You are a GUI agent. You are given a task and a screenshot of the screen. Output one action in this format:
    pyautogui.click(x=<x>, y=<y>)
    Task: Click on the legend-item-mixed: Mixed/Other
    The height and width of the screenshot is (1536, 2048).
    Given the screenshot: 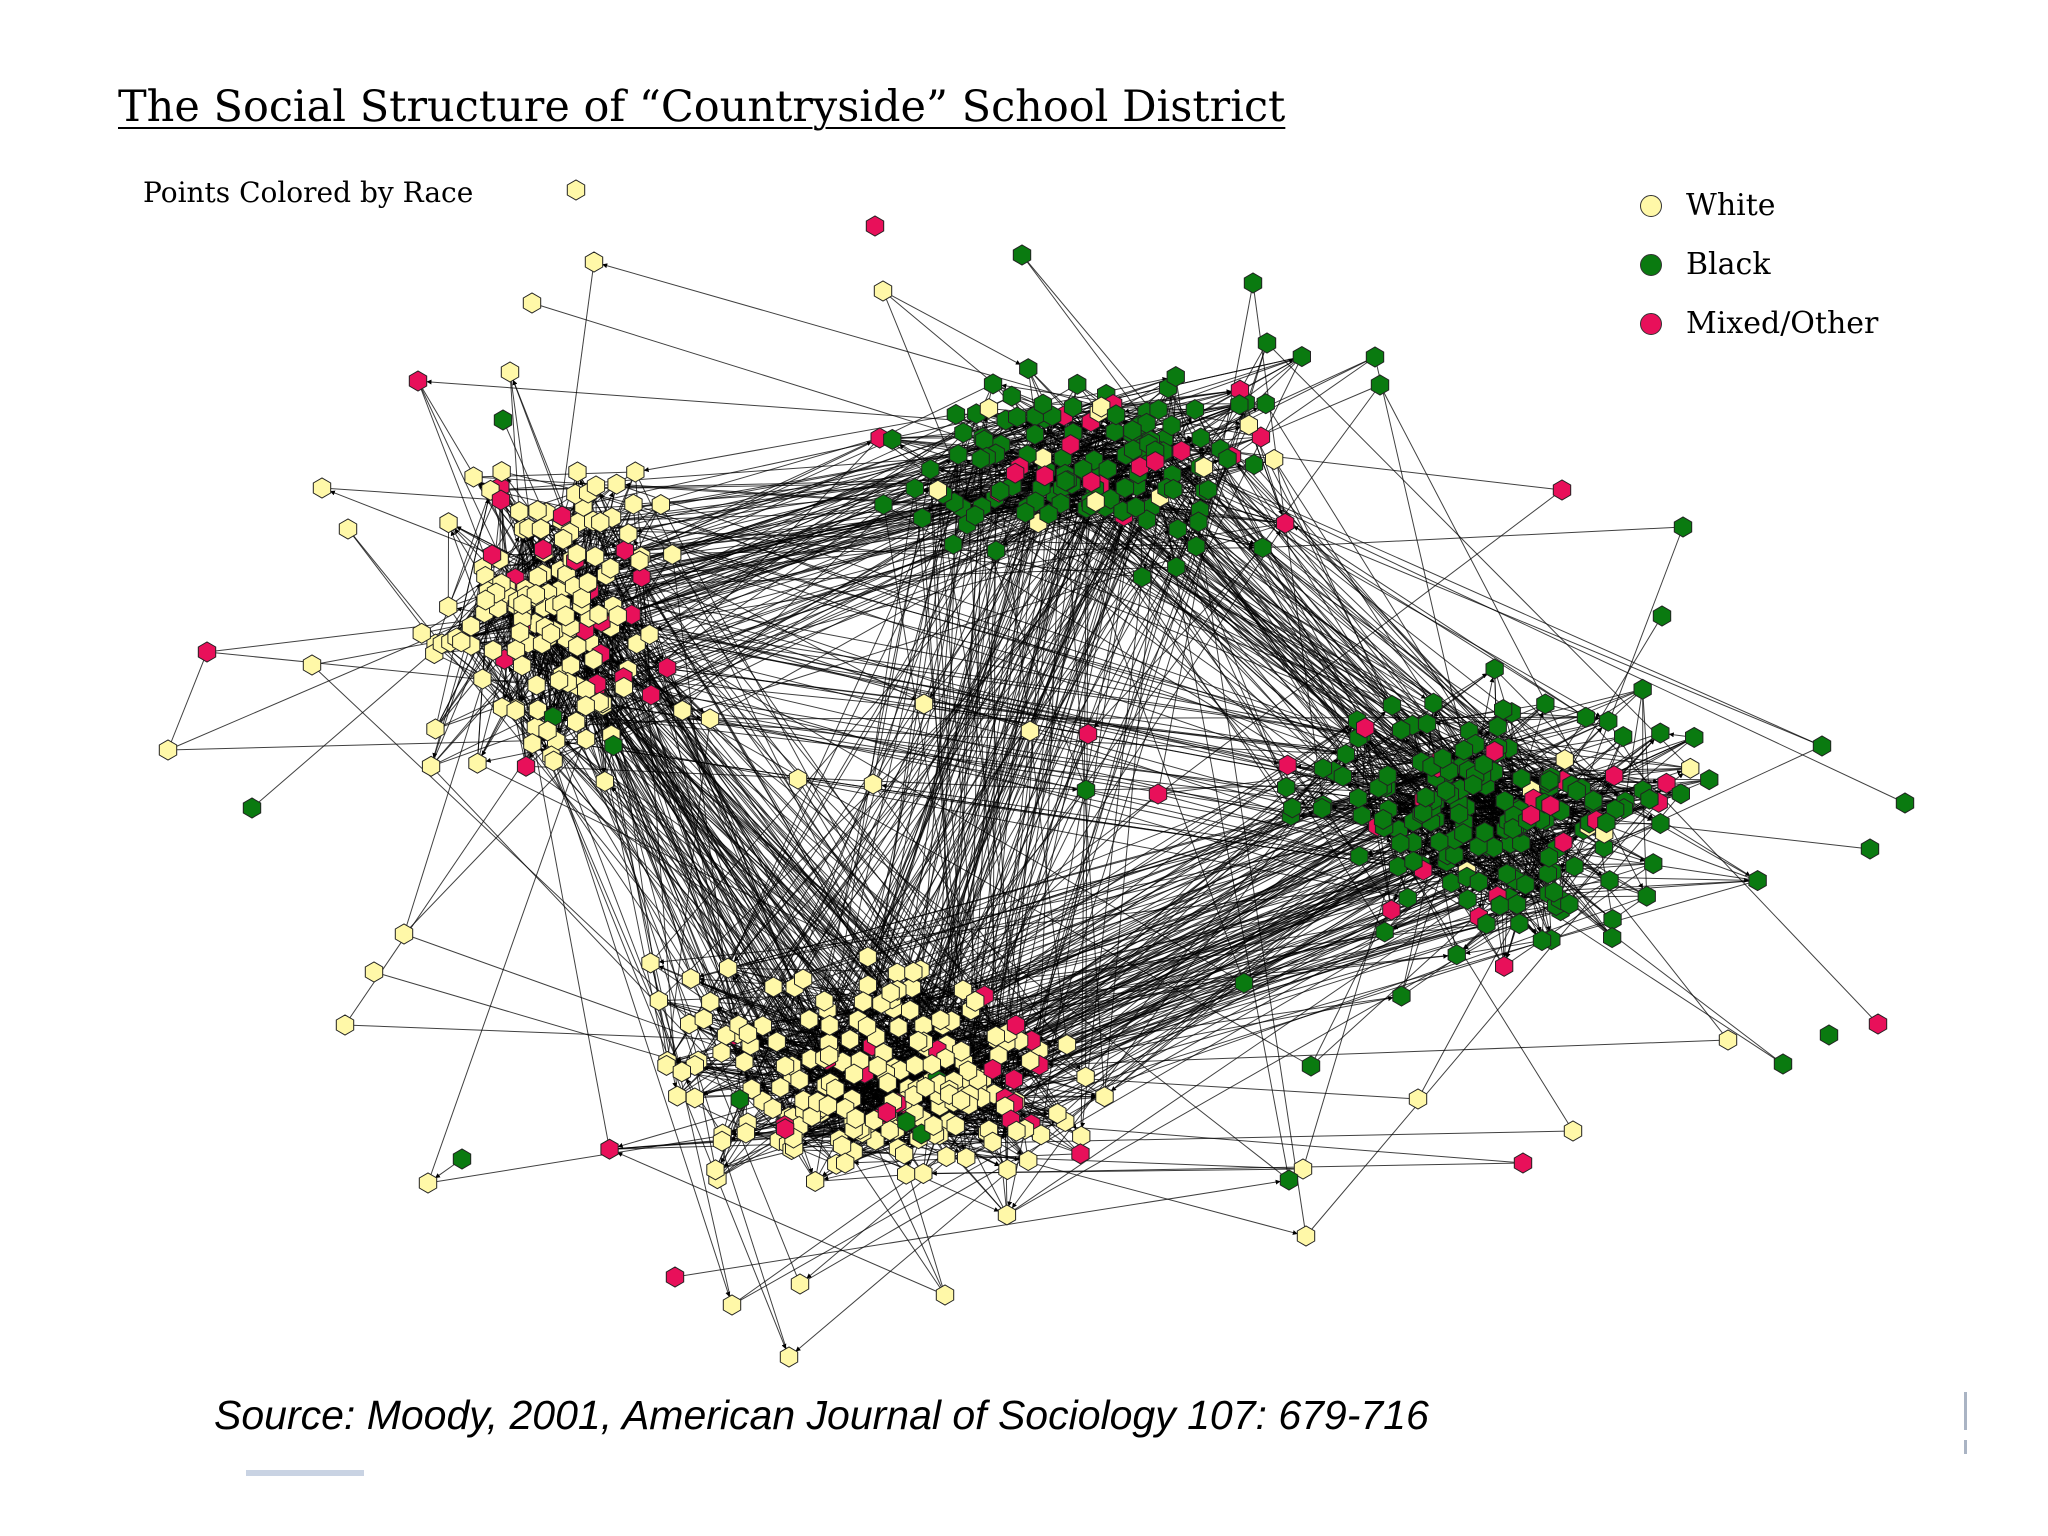 What is the action you would take?
    pyautogui.click(x=1759, y=323)
    